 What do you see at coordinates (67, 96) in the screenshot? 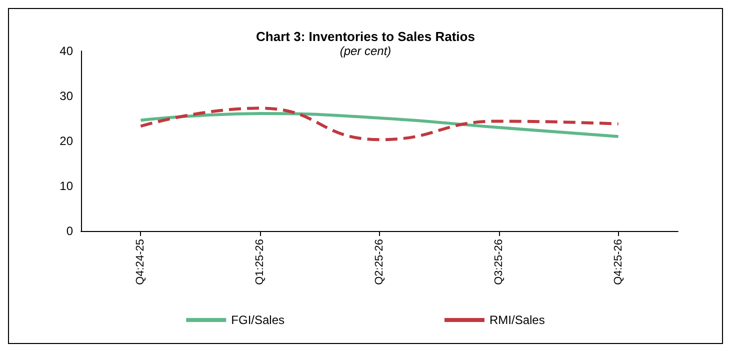
I see `y-tick-label: 30` at bounding box center [67, 96].